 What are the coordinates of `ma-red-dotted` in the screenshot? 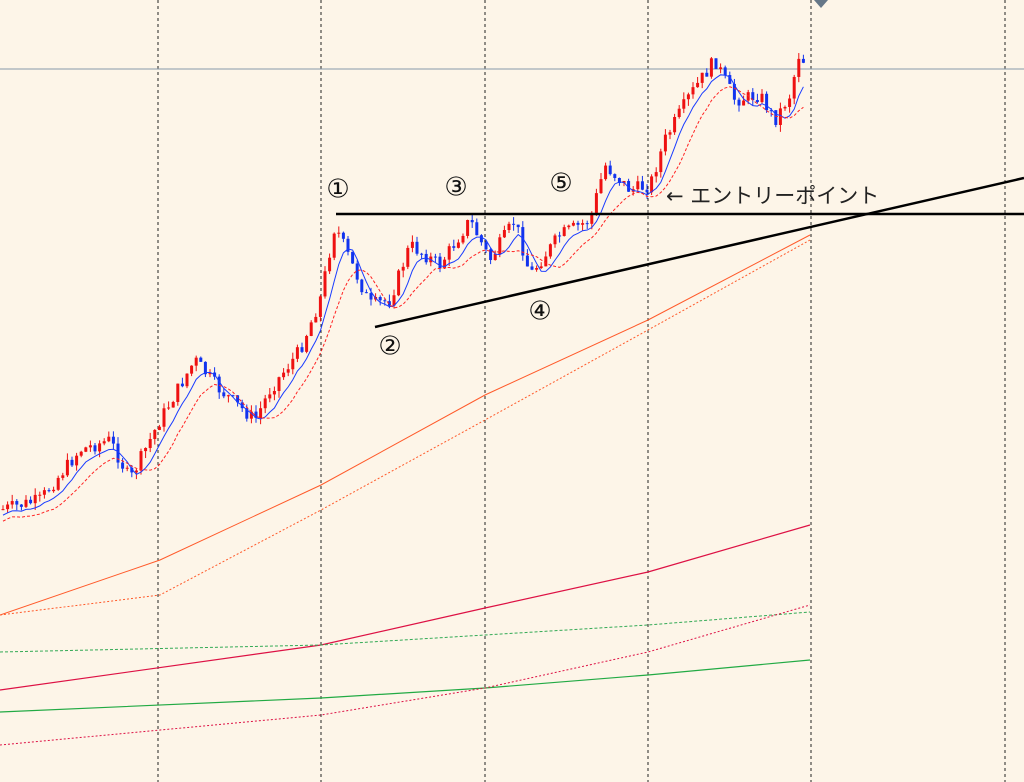 It's located at (405, 675).